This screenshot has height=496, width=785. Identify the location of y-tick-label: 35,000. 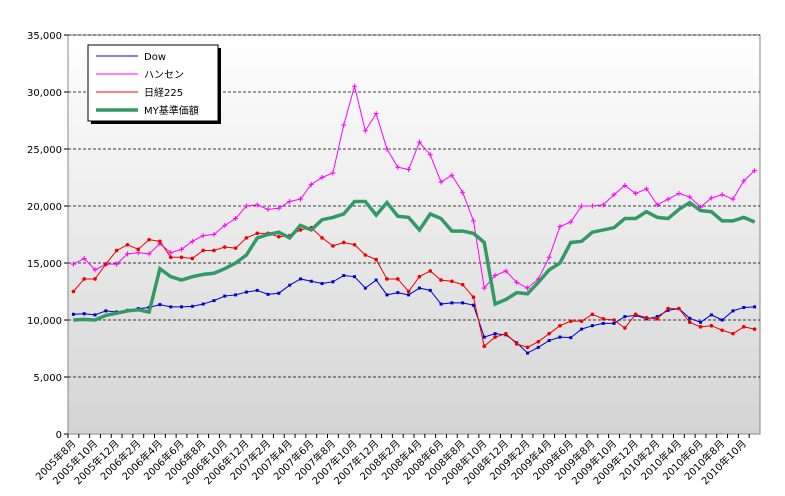
(44, 36).